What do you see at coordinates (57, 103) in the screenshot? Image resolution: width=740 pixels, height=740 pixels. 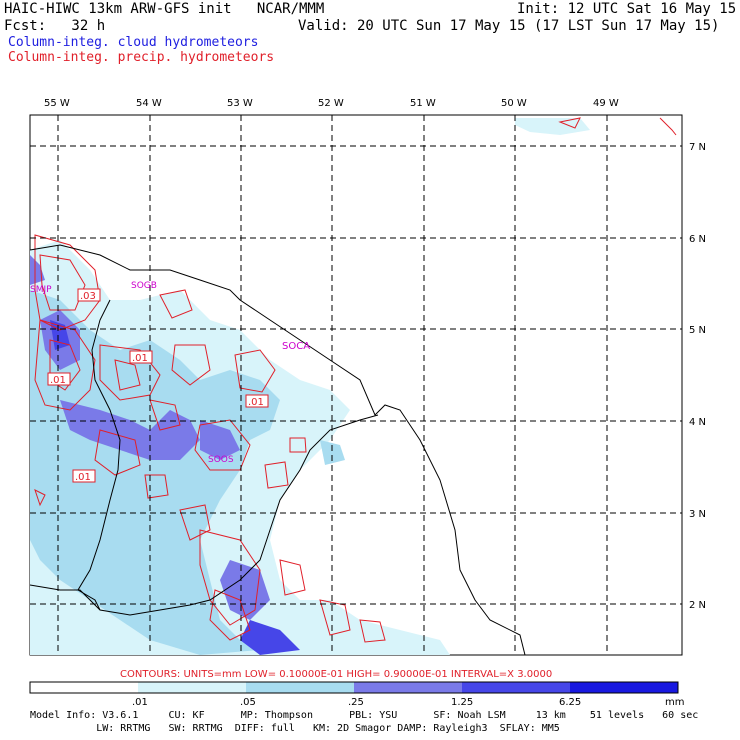 I see `lon-label: 55 W` at bounding box center [57, 103].